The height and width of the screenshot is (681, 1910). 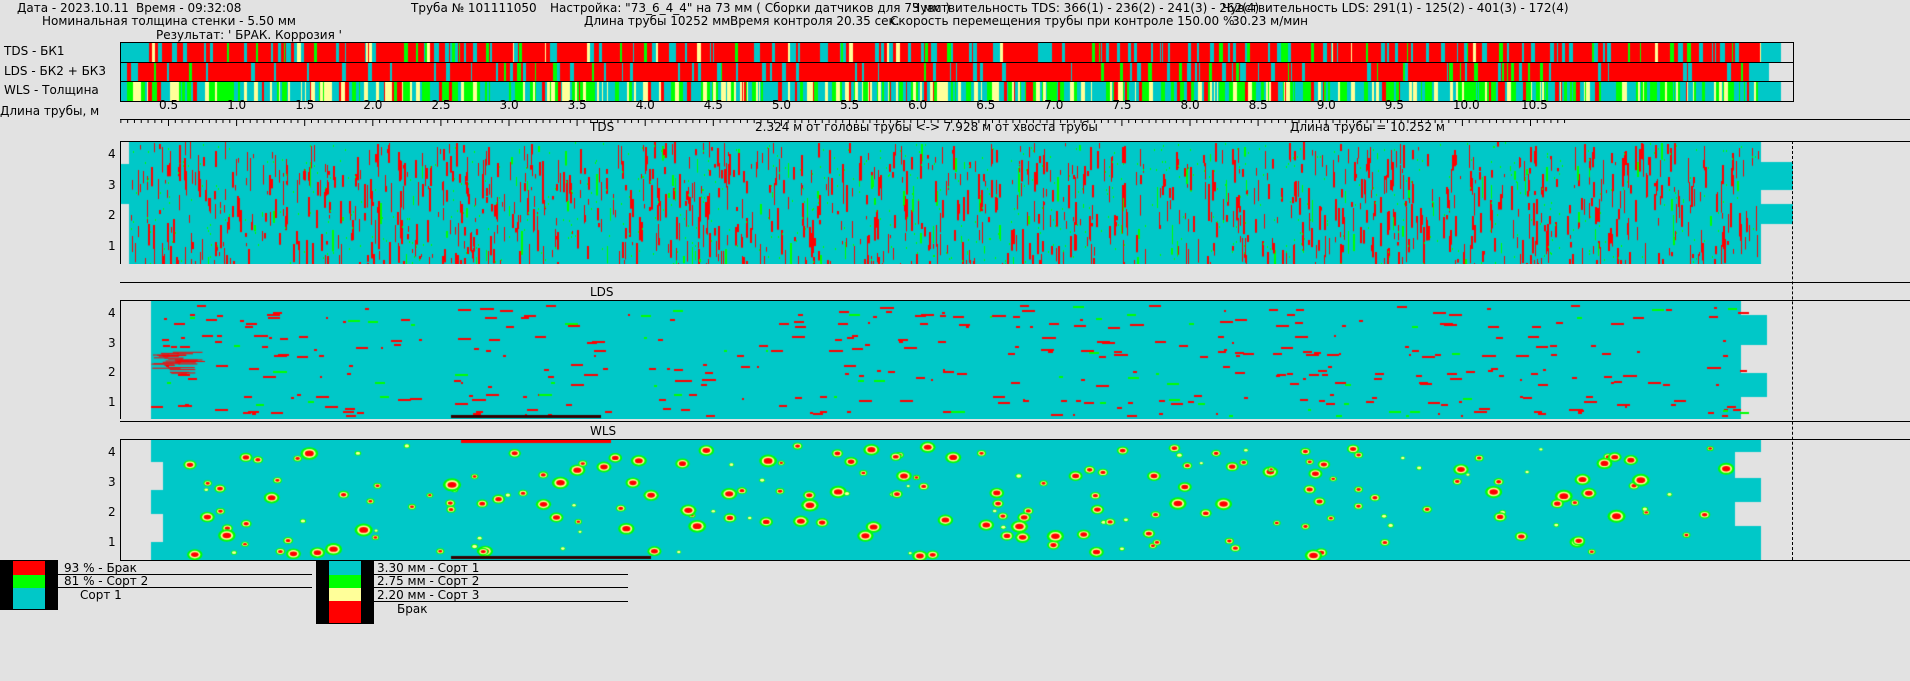 I want to click on result-text: Результат: ' БРАК. Коррозия ', so click(x=249, y=35).